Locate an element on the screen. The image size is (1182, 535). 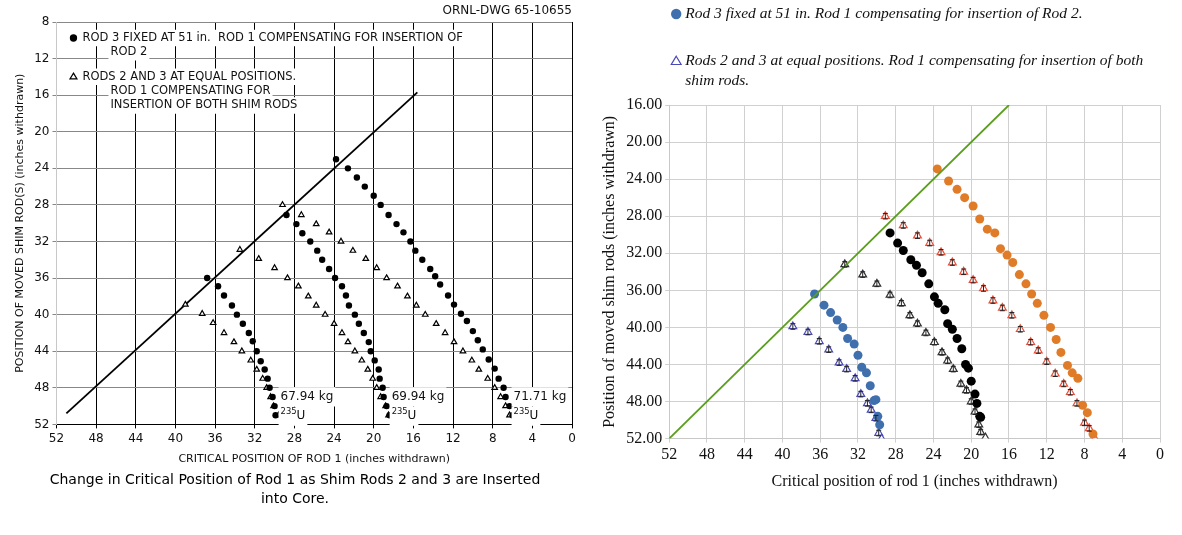
y-tick-label: 36 is located at coordinates (42, 277).